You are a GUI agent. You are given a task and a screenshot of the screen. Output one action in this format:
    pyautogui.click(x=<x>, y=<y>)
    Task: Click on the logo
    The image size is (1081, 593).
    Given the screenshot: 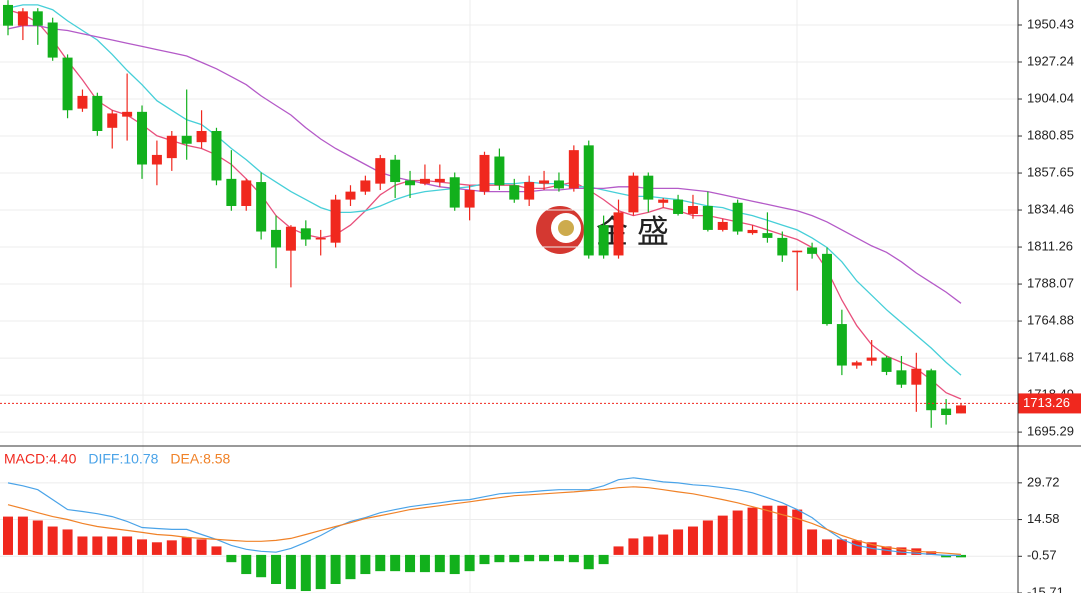 What is the action you would take?
    pyautogui.click(x=560, y=230)
    